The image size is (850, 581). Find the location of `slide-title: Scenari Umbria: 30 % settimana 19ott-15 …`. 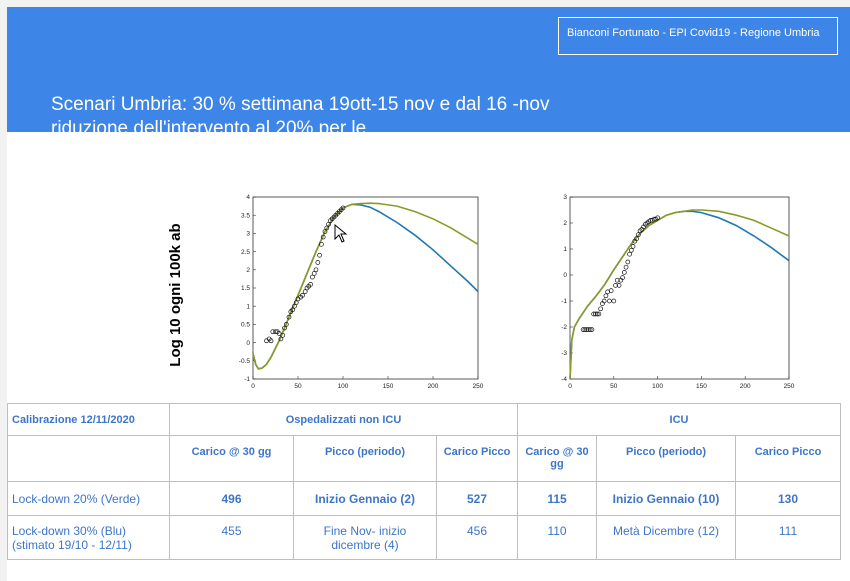

slide-title: Scenari Umbria: 30 % settimana 19ott-15 … is located at coordinates (300, 113).